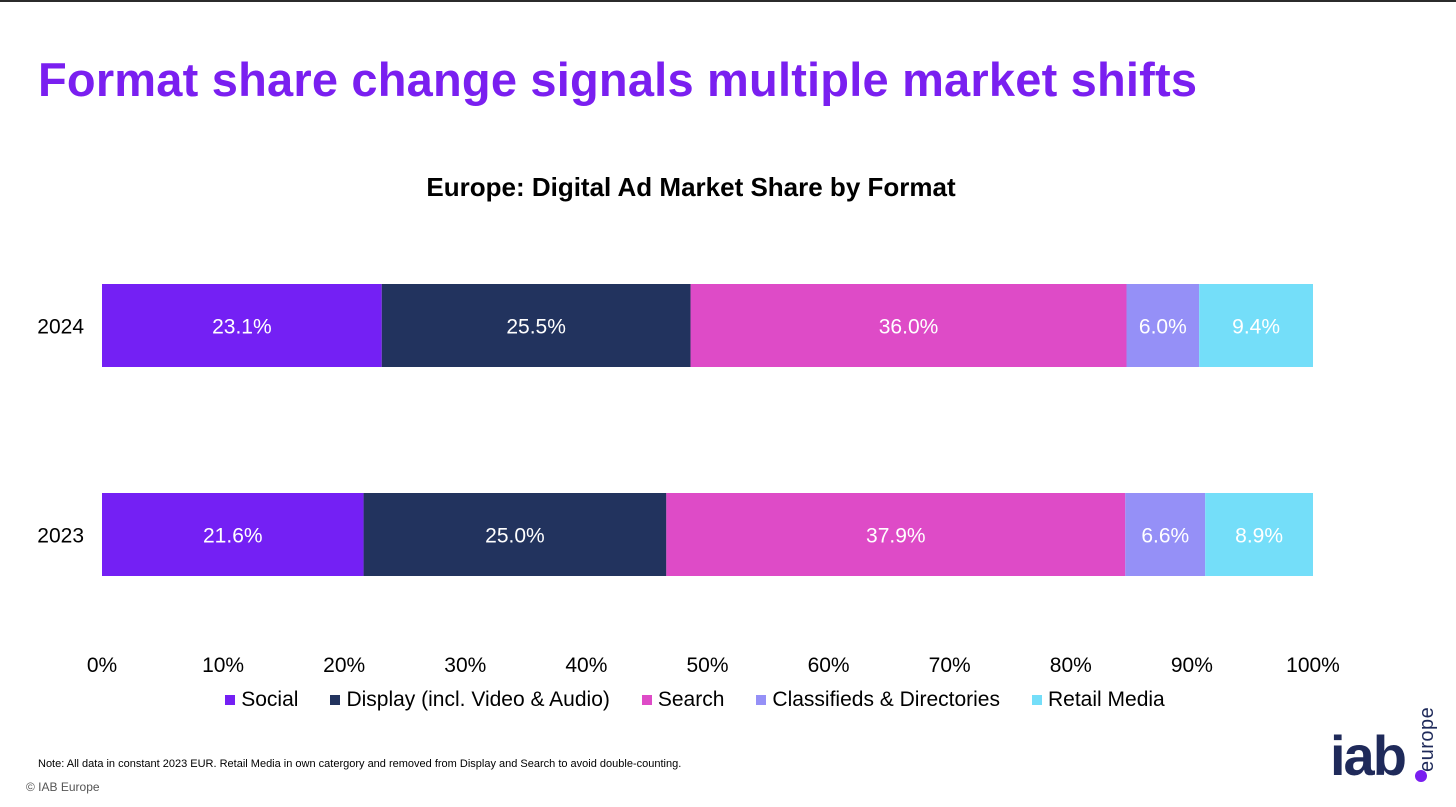  I want to click on legend-item: Classifieds & Directories, so click(878, 700).